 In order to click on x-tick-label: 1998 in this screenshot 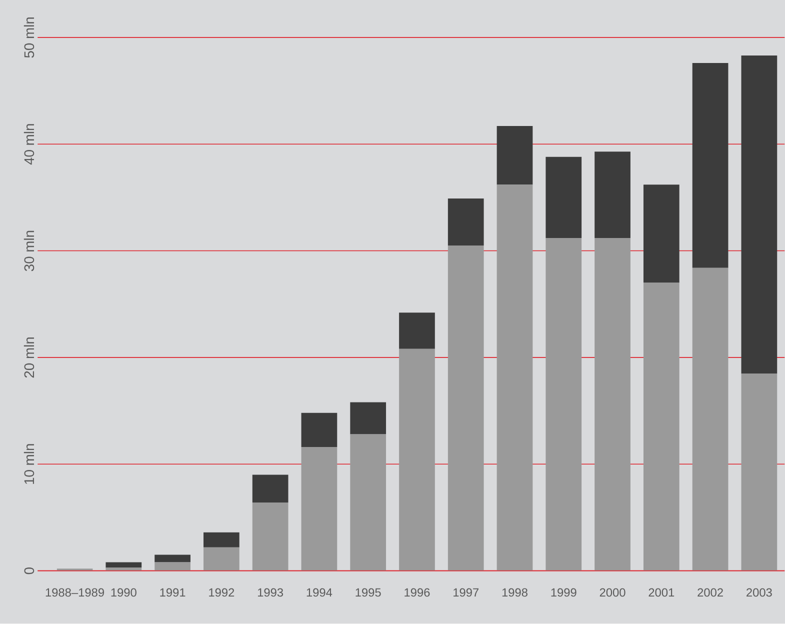, I will do `click(515, 592)`.